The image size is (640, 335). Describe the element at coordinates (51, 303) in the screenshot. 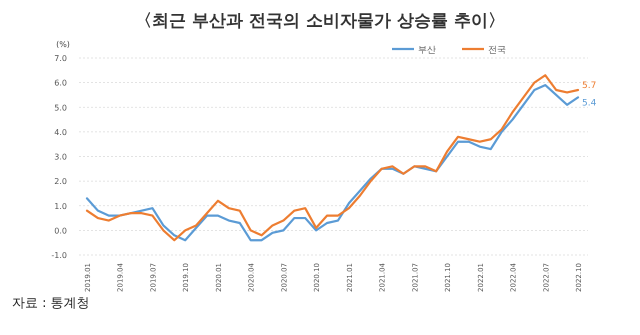

I see `text: 자료 : 통계청` at that location.